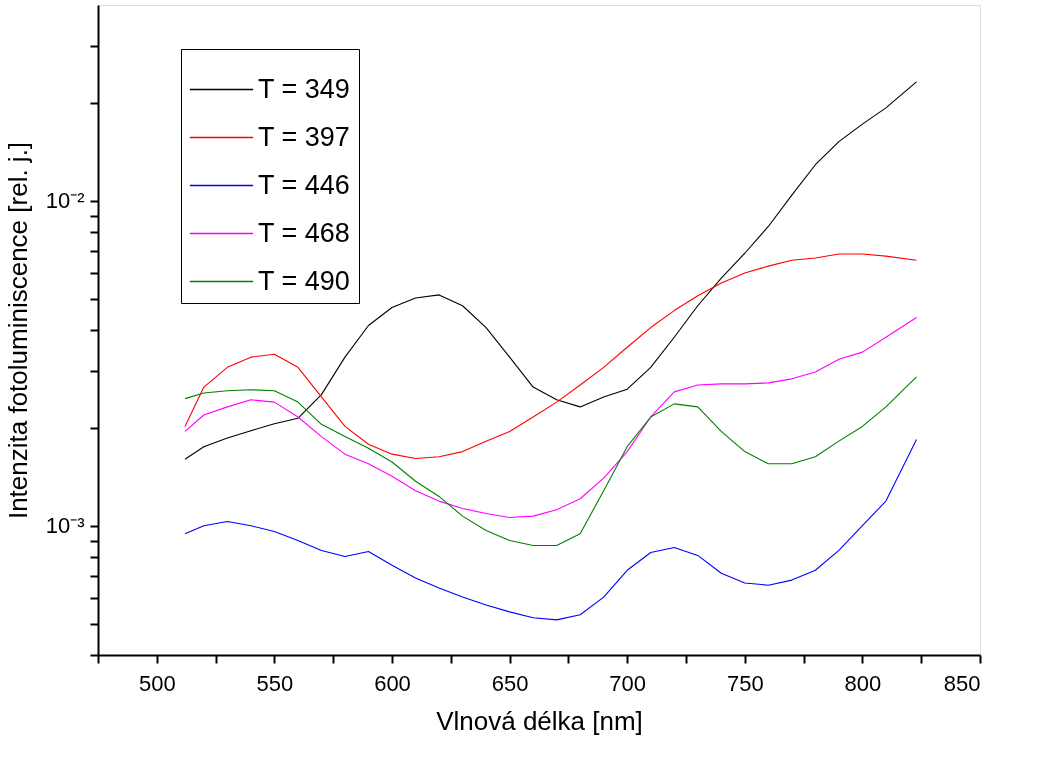  I want to click on x-axis-title: Vlnová délka [nm], so click(539, 720).